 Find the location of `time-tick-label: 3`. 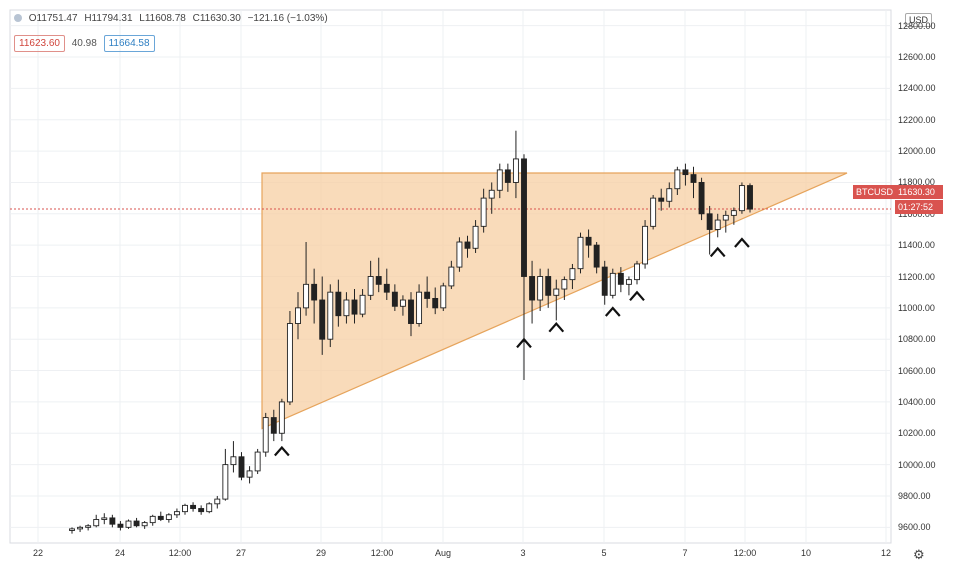

time-tick-label: 3 is located at coordinates (523, 553).